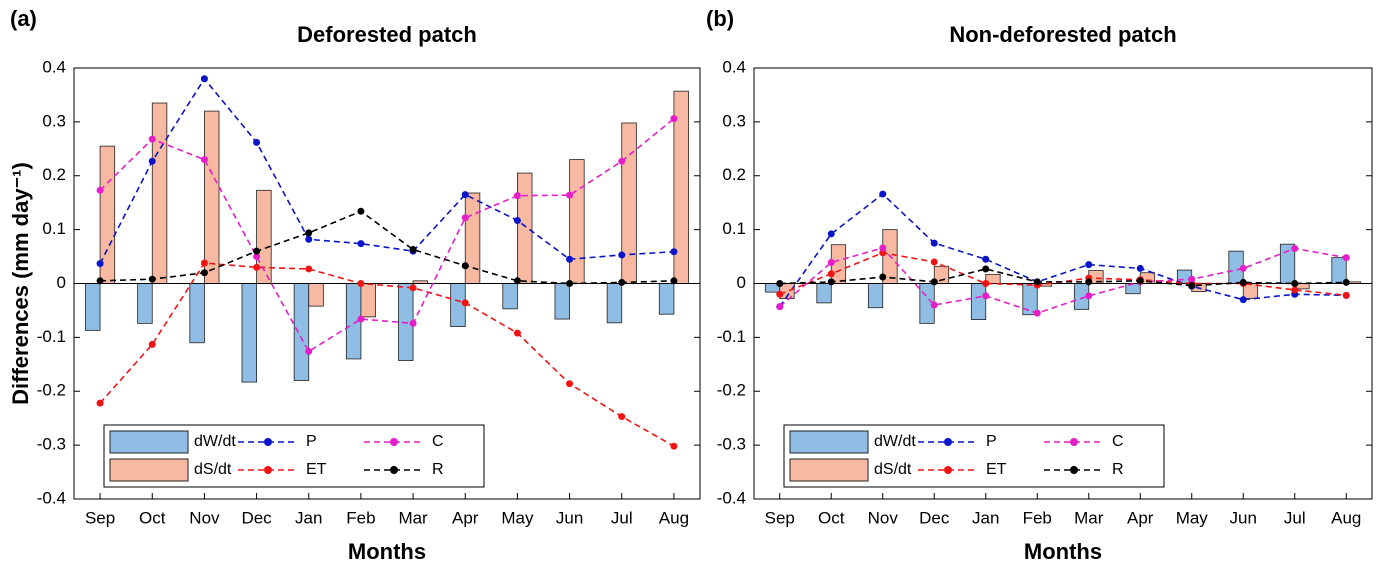 Image resolution: width=1381 pixels, height=568 pixels. I want to click on x-tick-label: Aug, so click(1346, 517).